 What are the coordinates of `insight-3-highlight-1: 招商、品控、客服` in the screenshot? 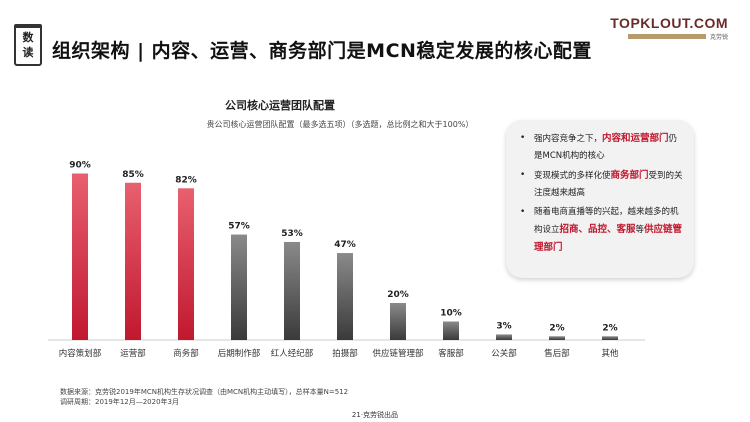 It's located at (597, 229).